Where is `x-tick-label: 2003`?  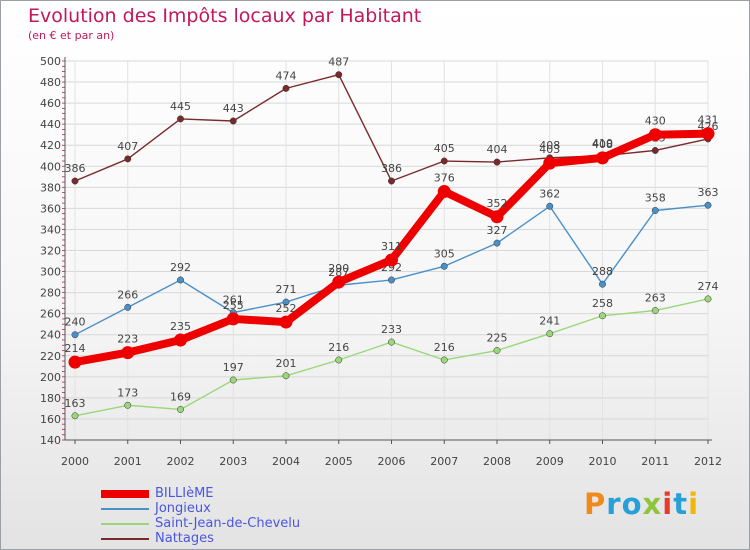 x-tick-label: 2003 is located at coordinates (233, 461).